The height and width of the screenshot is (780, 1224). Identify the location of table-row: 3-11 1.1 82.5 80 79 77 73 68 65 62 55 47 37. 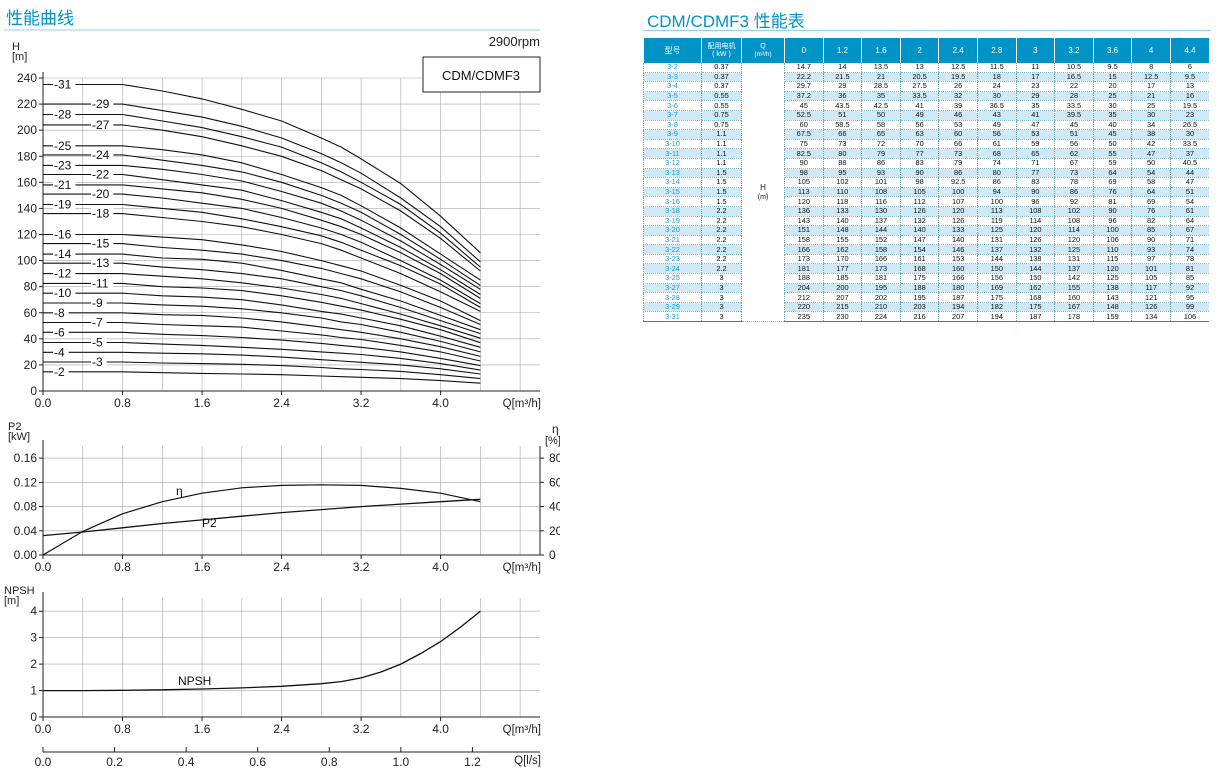
(926, 153).